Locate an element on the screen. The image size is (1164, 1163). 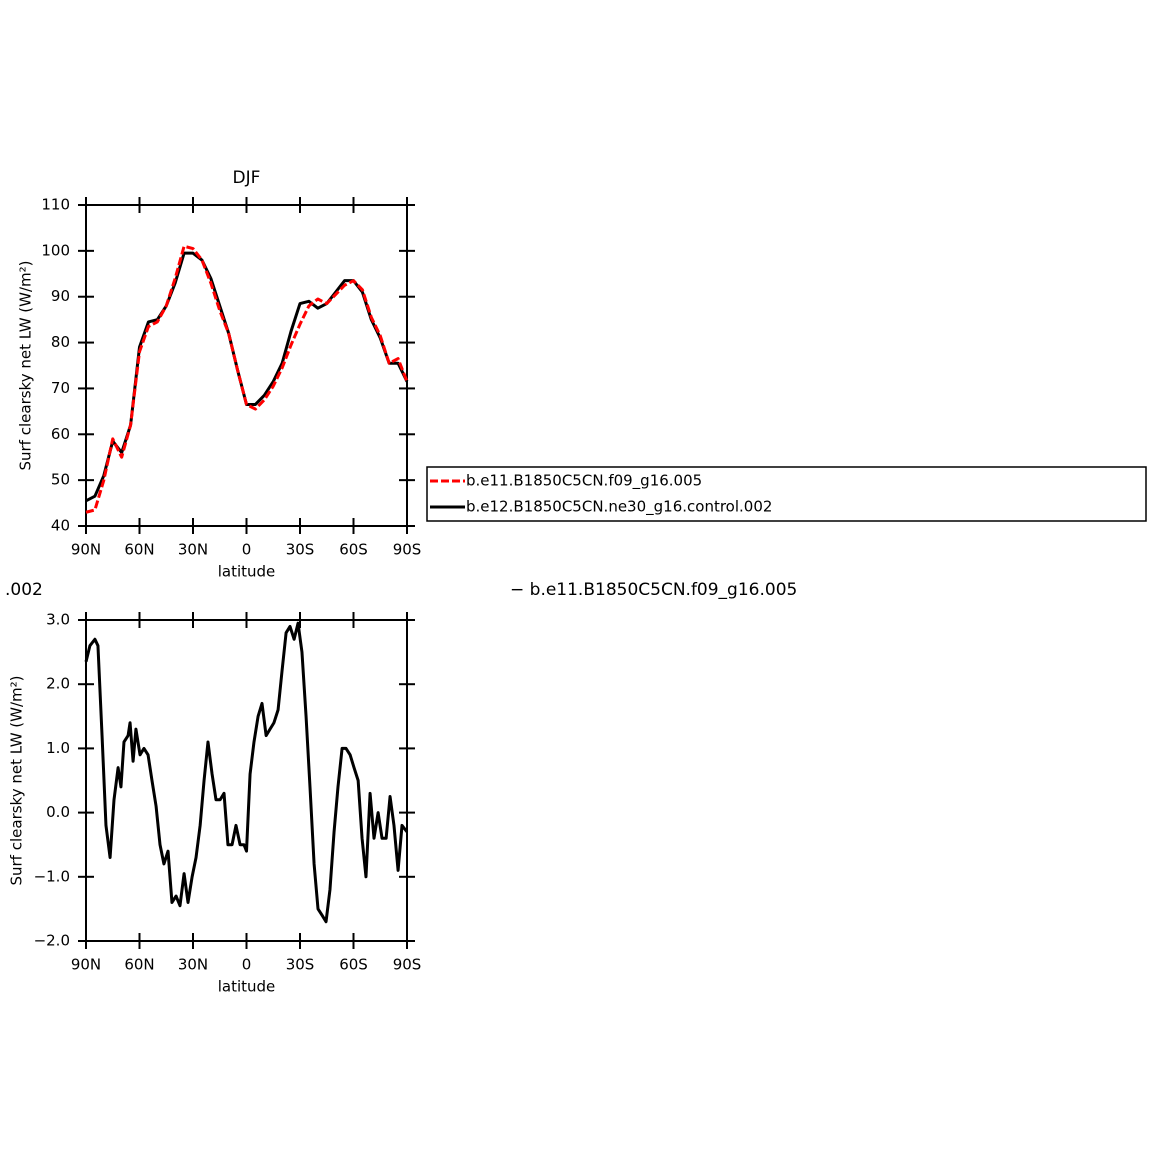
chart-title-fragment: − b.e11.B1850C5CN.f09_g16.005 is located at coordinates (653, 590).